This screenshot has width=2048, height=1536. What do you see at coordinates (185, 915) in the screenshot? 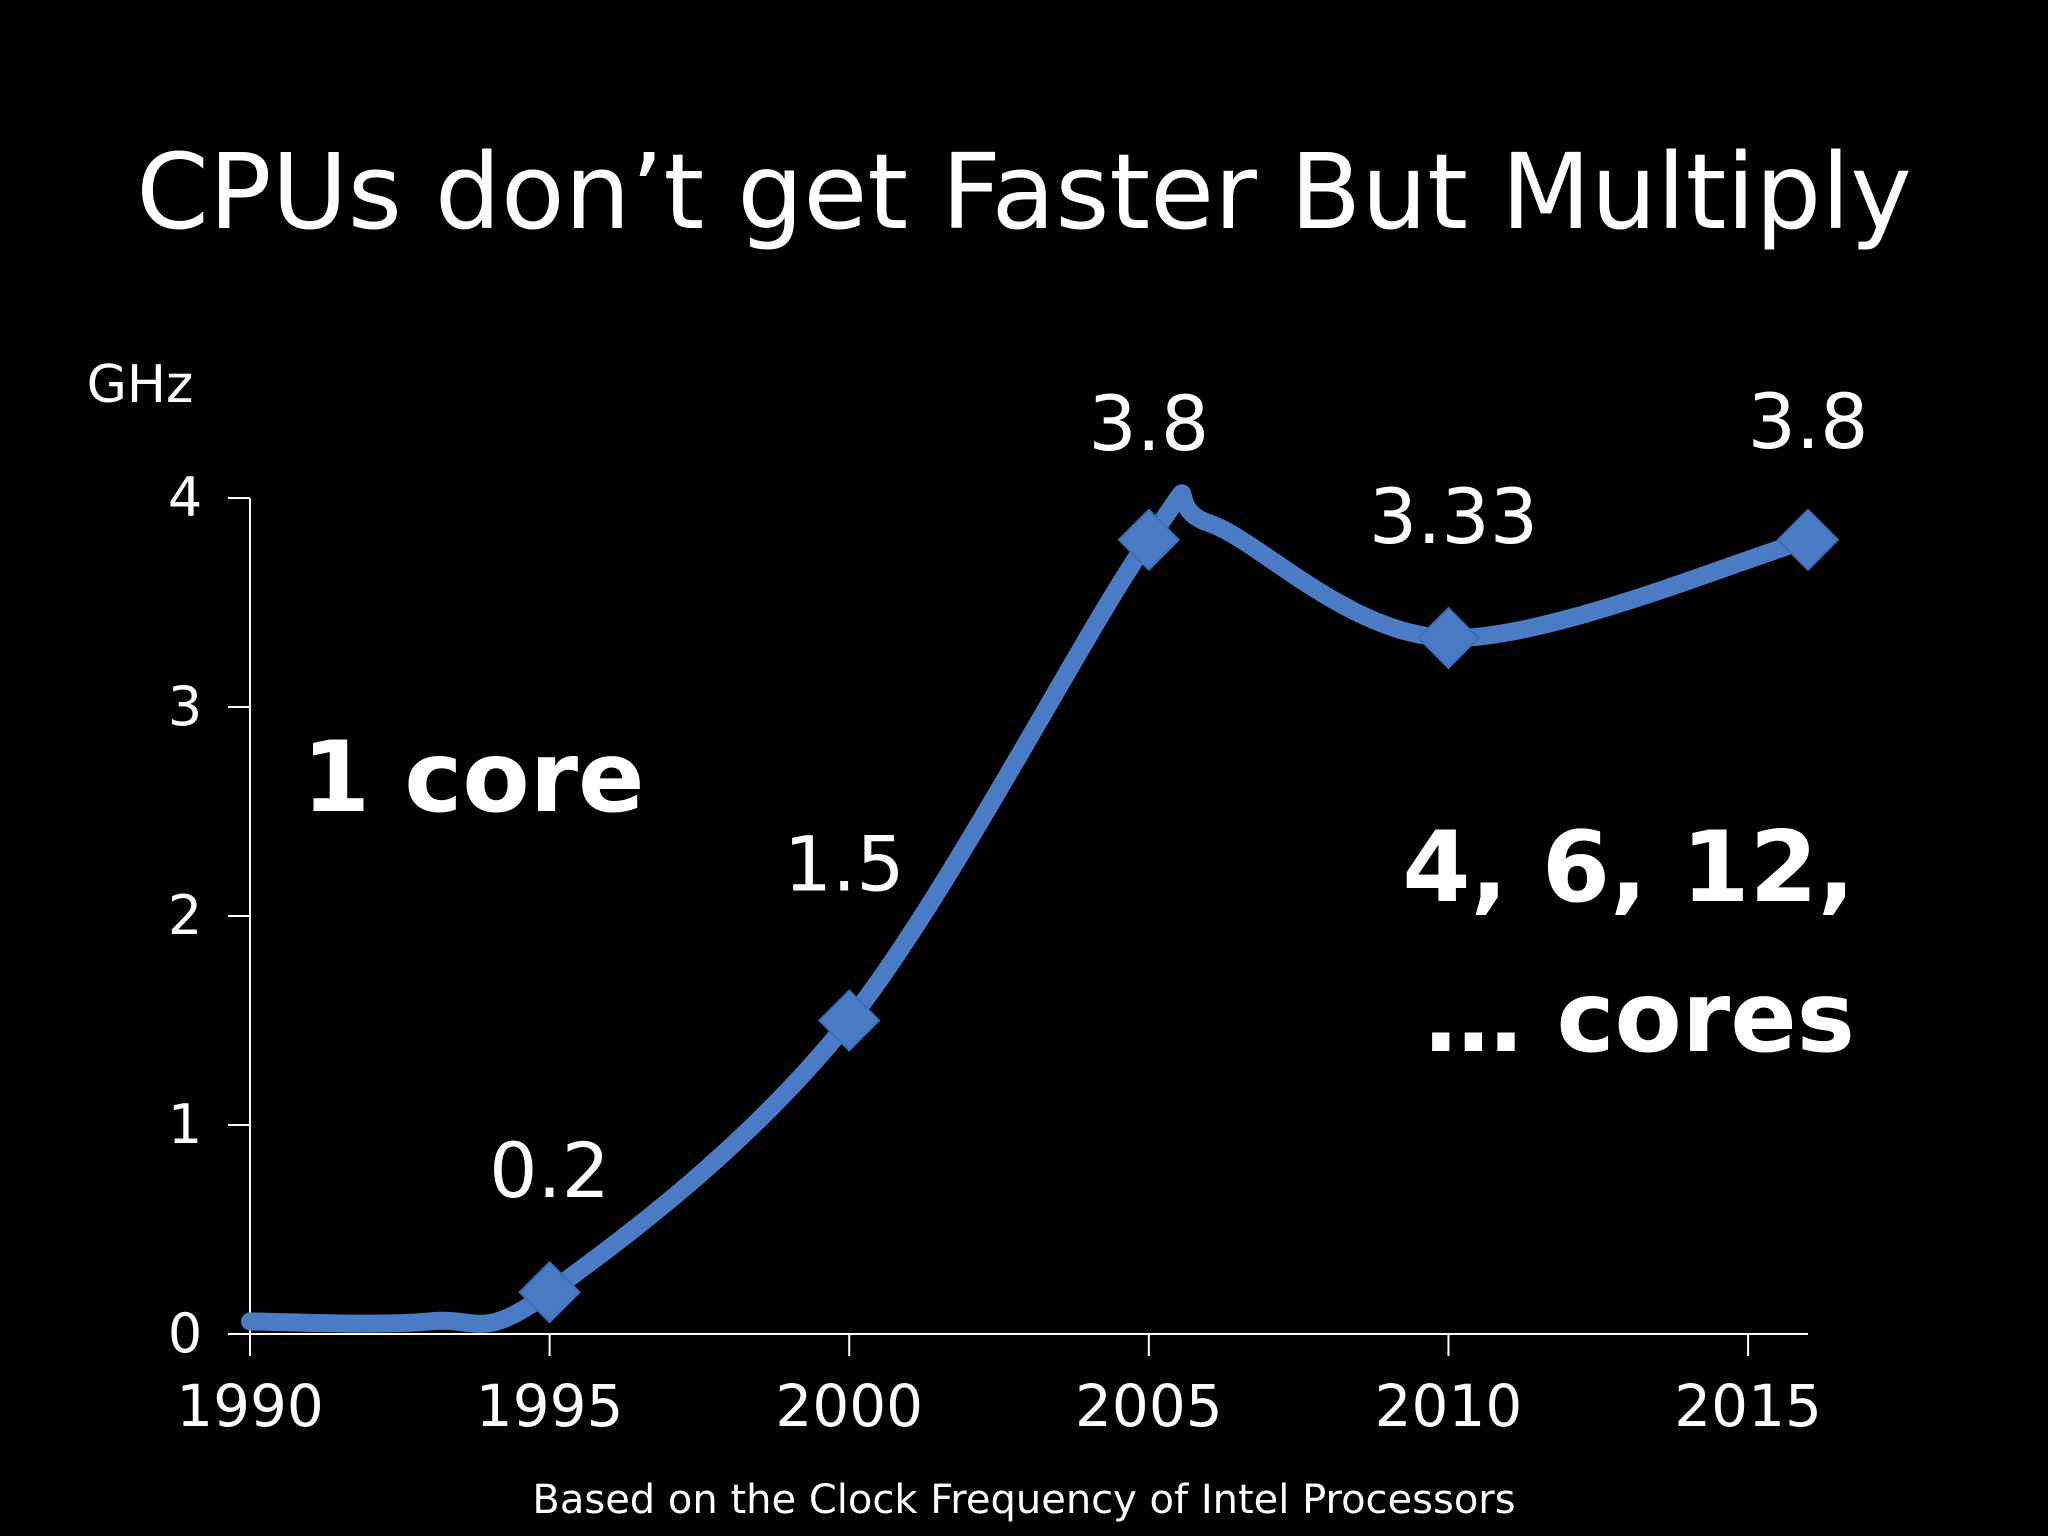
I see `y-tick-label: 2` at bounding box center [185, 915].